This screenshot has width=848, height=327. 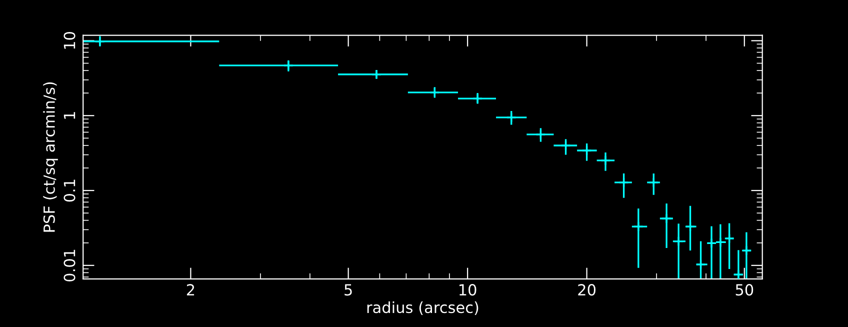 I want to click on x-tick-label: 50, so click(x=745, y=290).